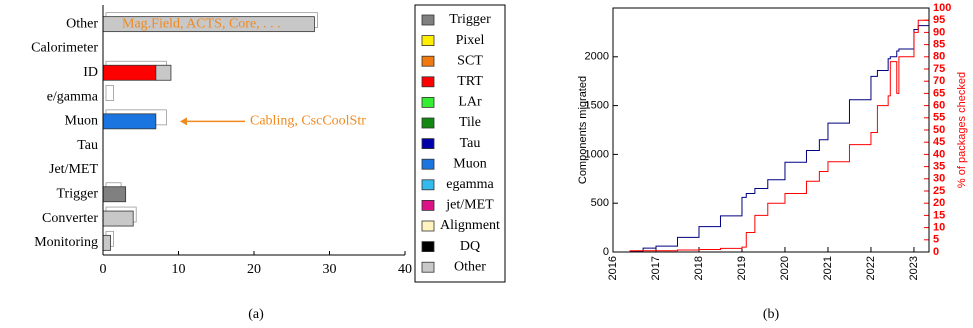 The width and height of the screenshot is (973, 328). What do you see at coordinates (939, 167) in the screenshot?
I see `y2-tick-label: 35` at bounding box center [939, 167].